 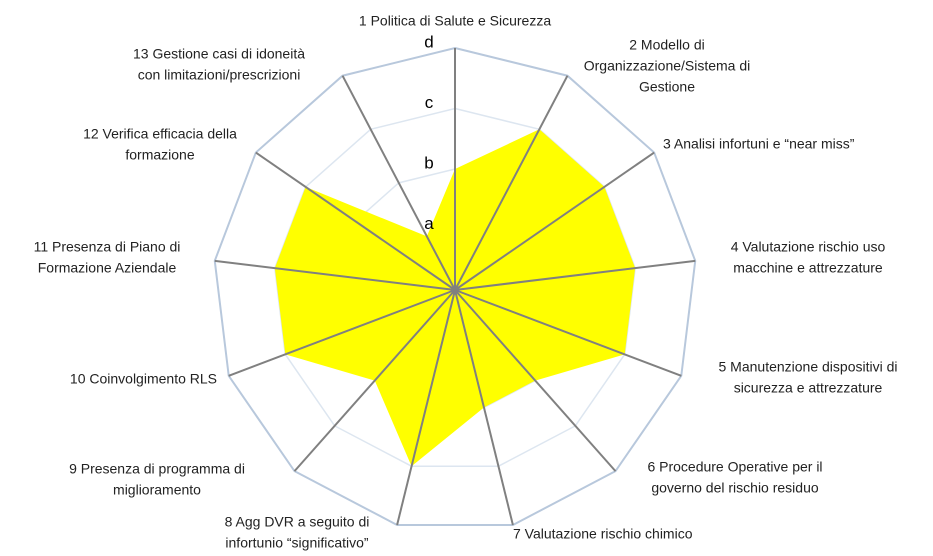 I want to click on category-label: 6 Procedure Operative per il, so click(x=734, y=467).